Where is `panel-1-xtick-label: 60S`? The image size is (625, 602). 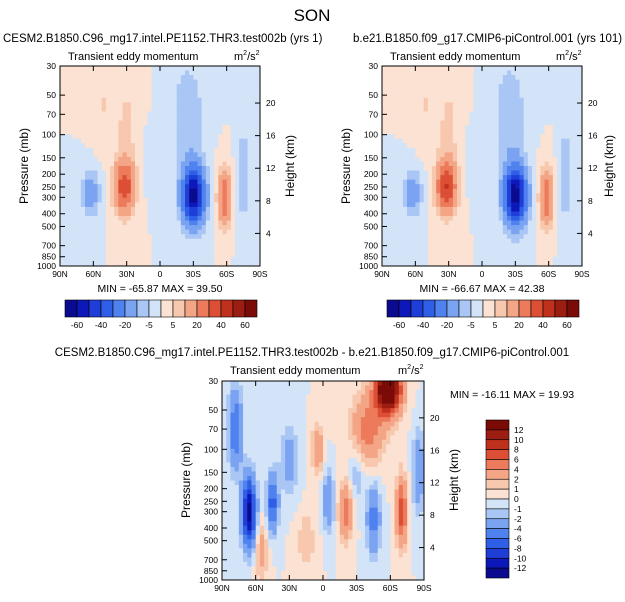
panel-1-xtick-label: 60S is located at coordinates (226, 274).